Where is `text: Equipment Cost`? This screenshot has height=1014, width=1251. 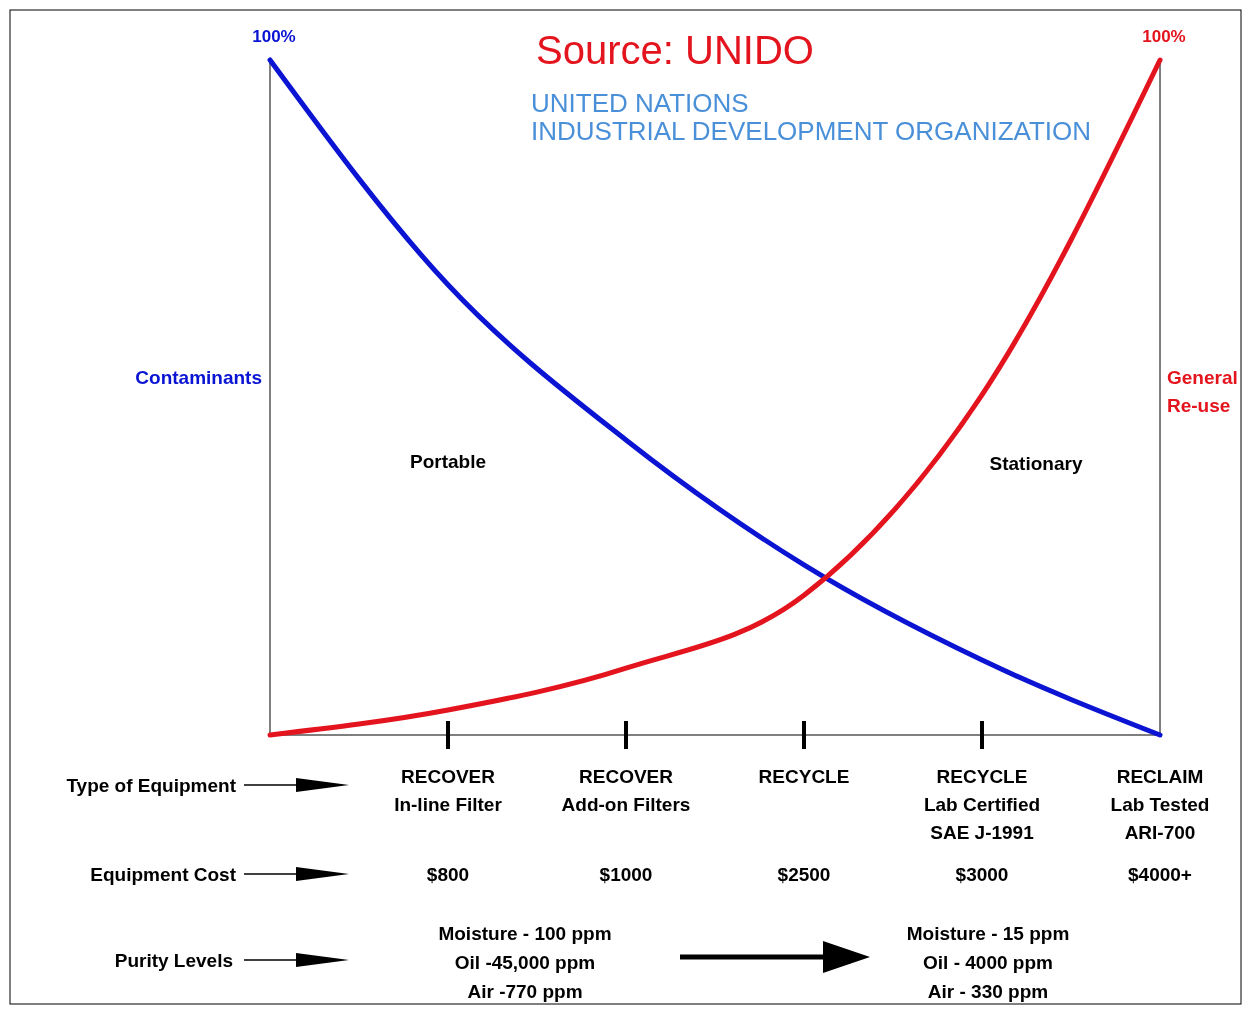
text: Equipment Cost is located at coordinates (163, 874).